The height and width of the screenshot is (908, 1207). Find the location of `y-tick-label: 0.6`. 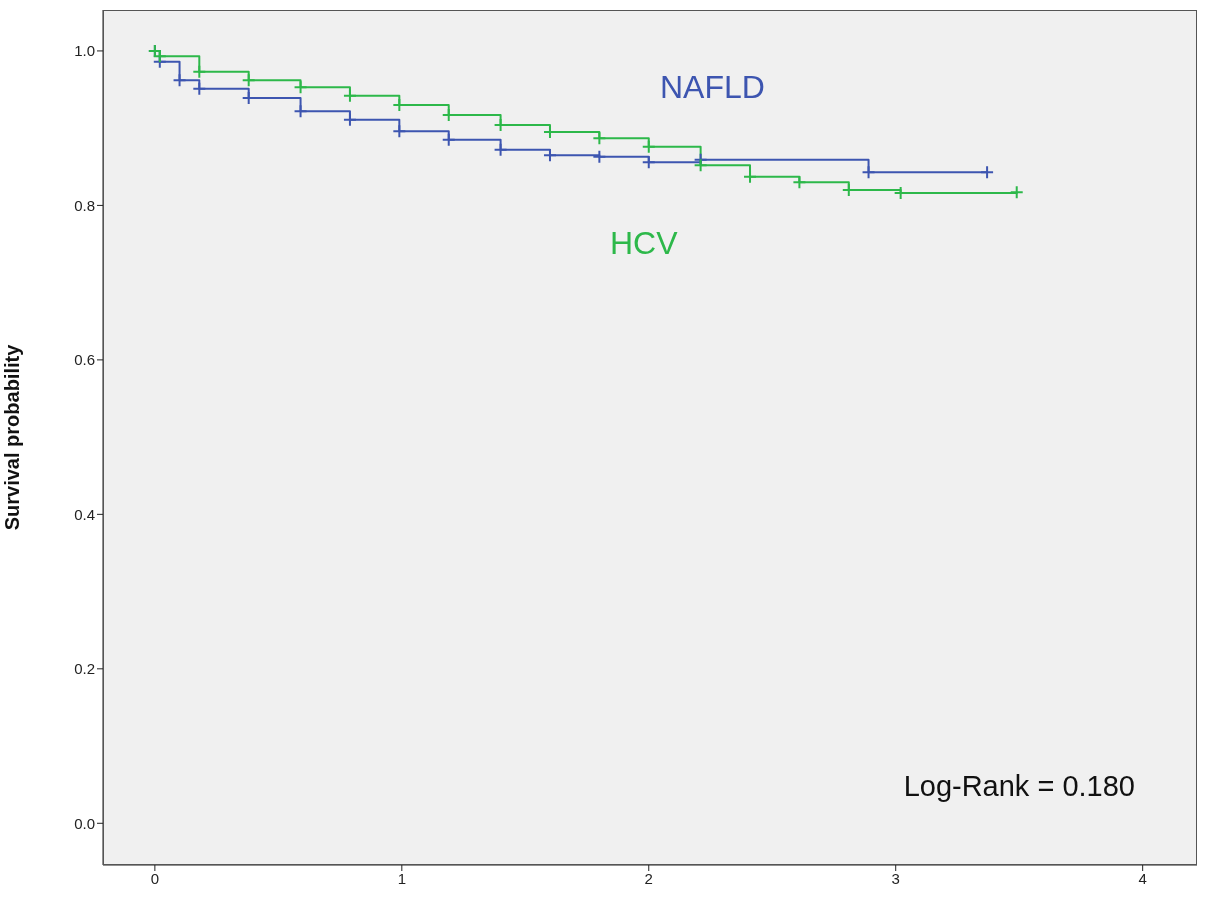

y-tick-label: 0.6 is located at coordinates (84, 360).